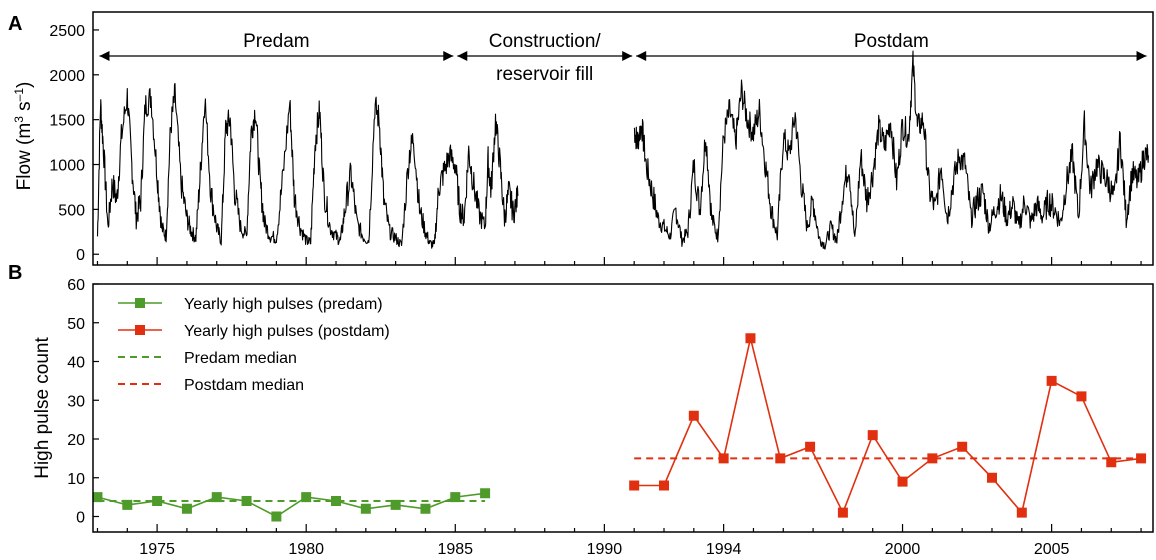  I want to click on xtick-label: 1980, so click(306, 549).